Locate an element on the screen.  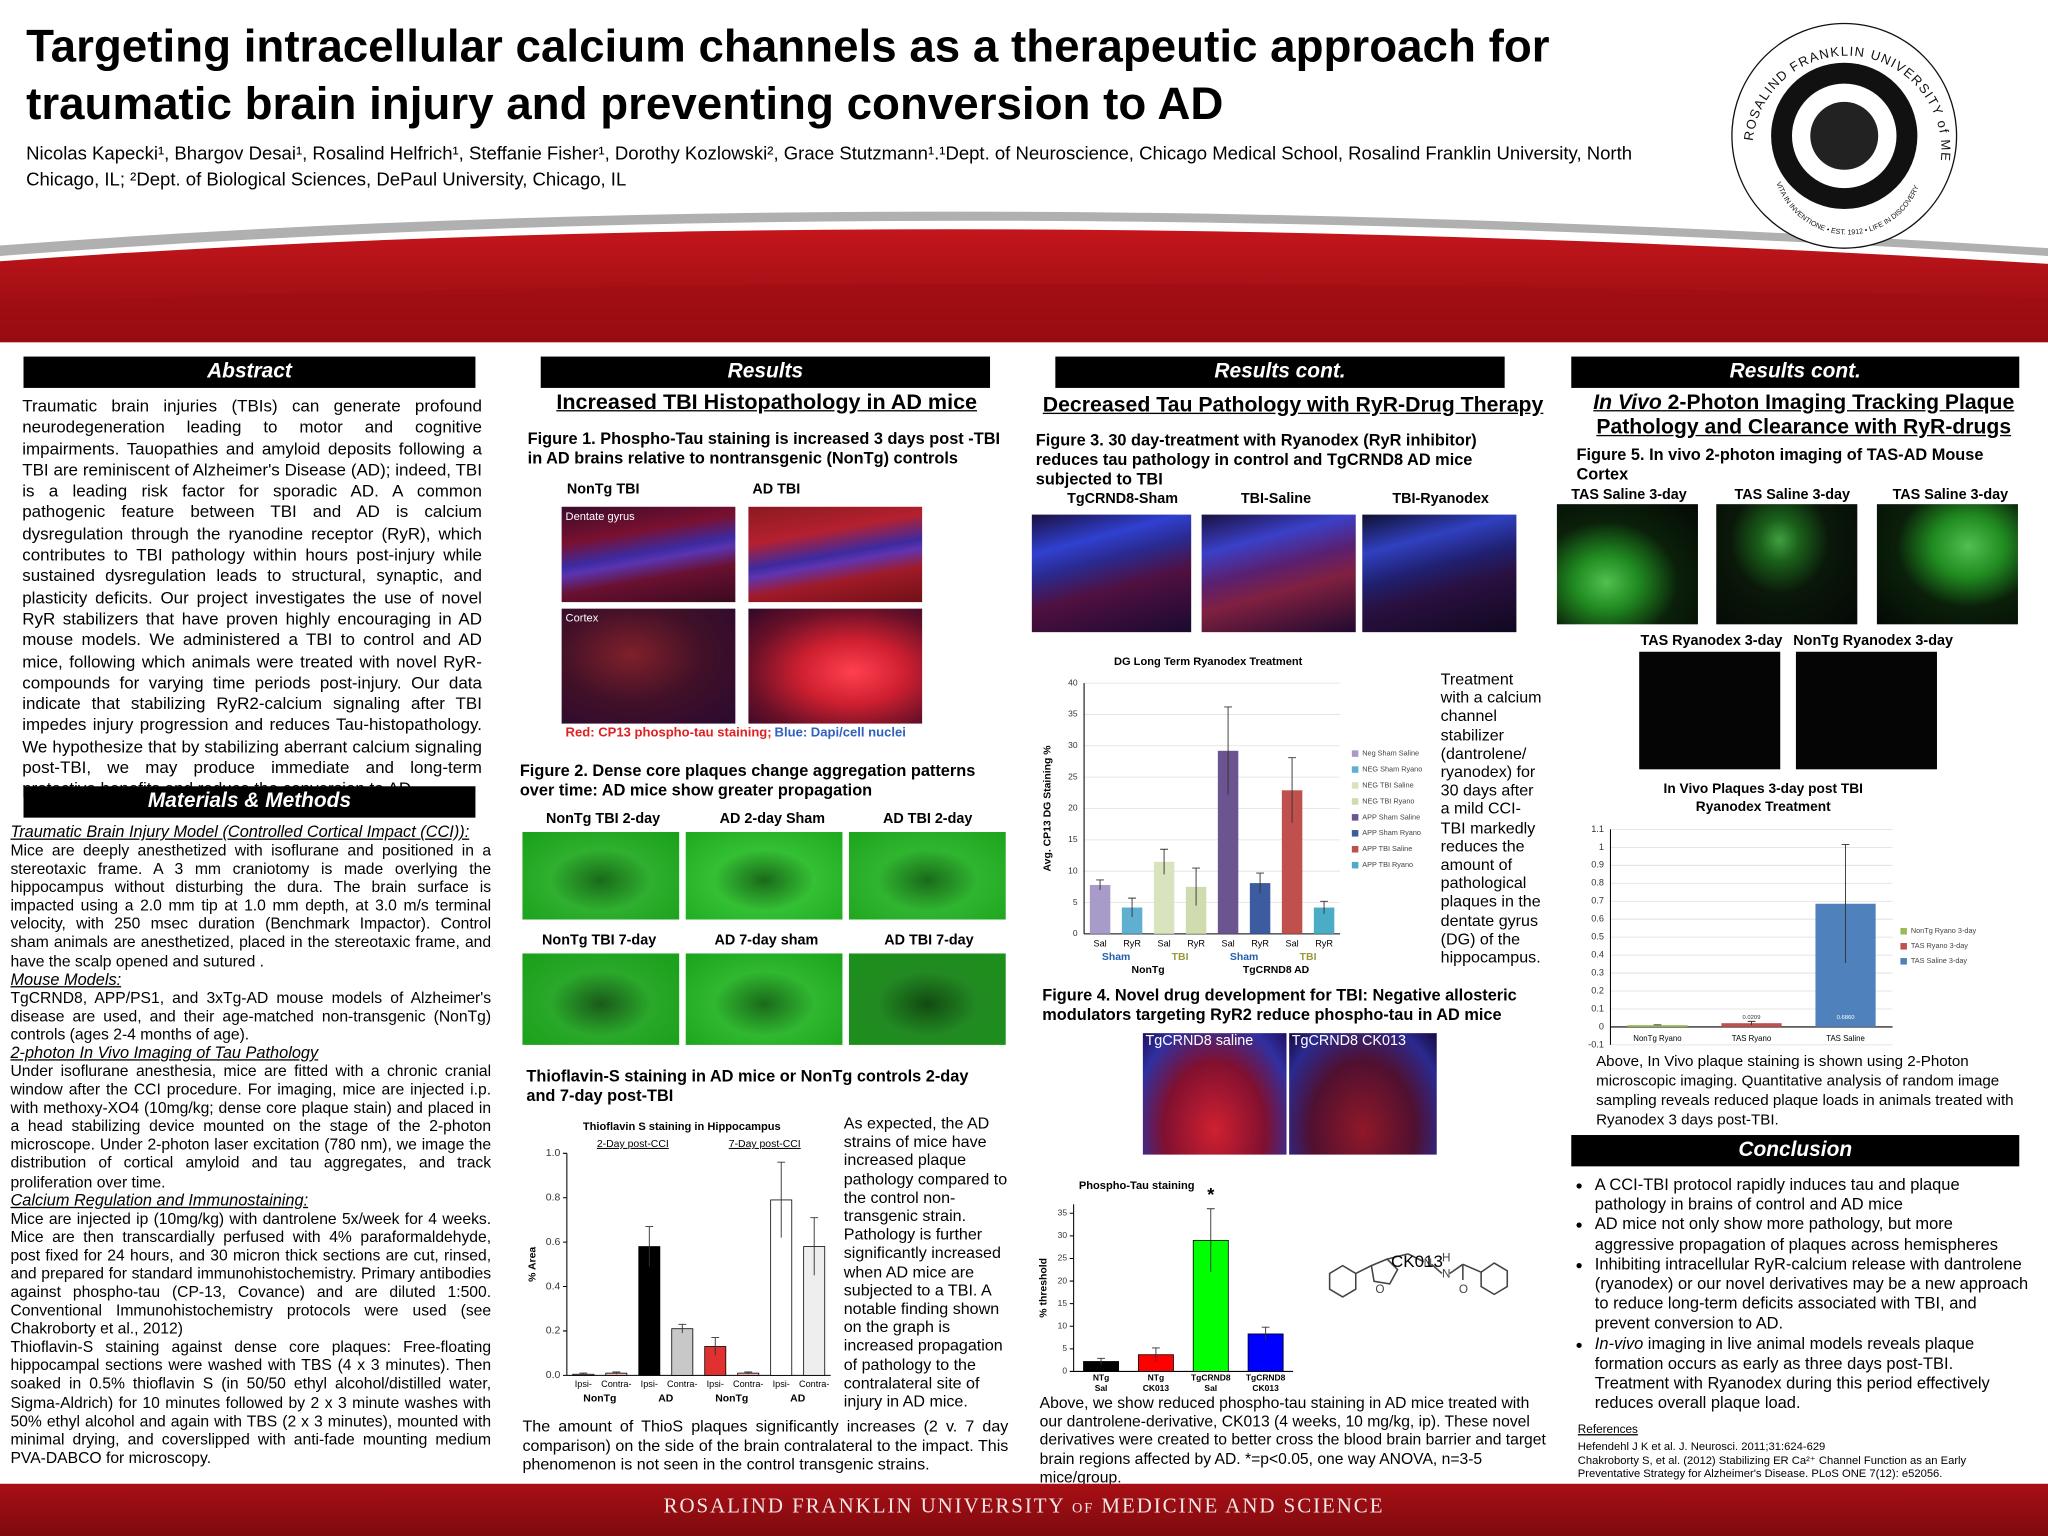
image-label: TgCRND8 CK013 is located at coordinates (1348, 1041).